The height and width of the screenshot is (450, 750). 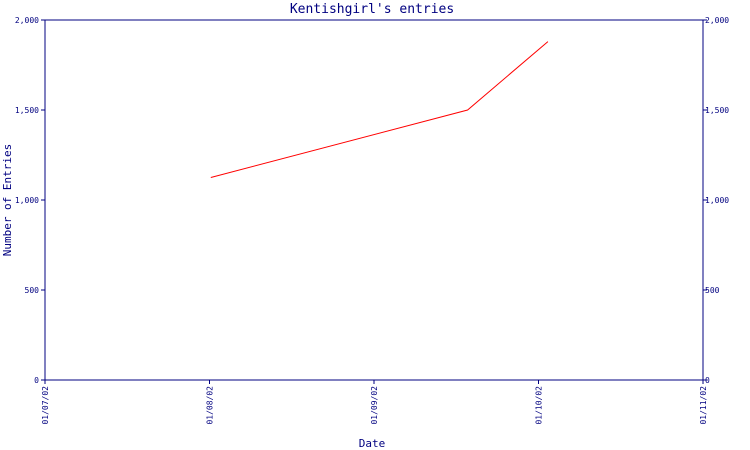 I want to click on y-axis-right: 0 500 1,000 1,500 2,000, so click(x=716, y=200).